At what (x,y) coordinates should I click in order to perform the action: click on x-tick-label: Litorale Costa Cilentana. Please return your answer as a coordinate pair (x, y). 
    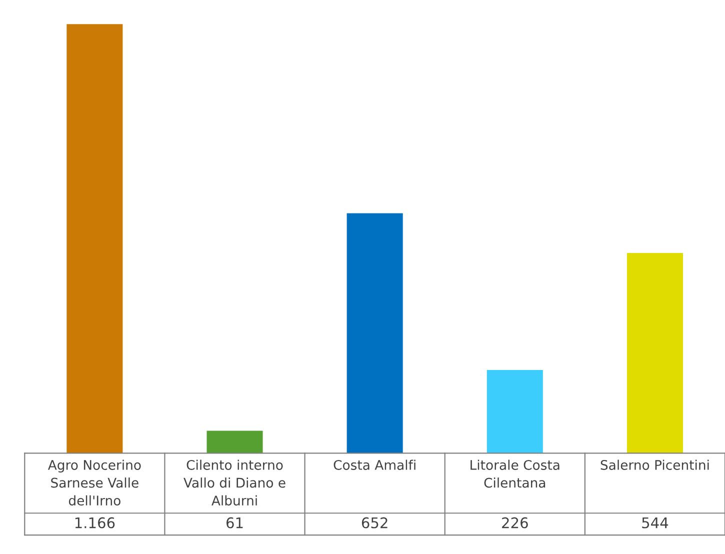
    Looking at the image, I should click on (515, 474).